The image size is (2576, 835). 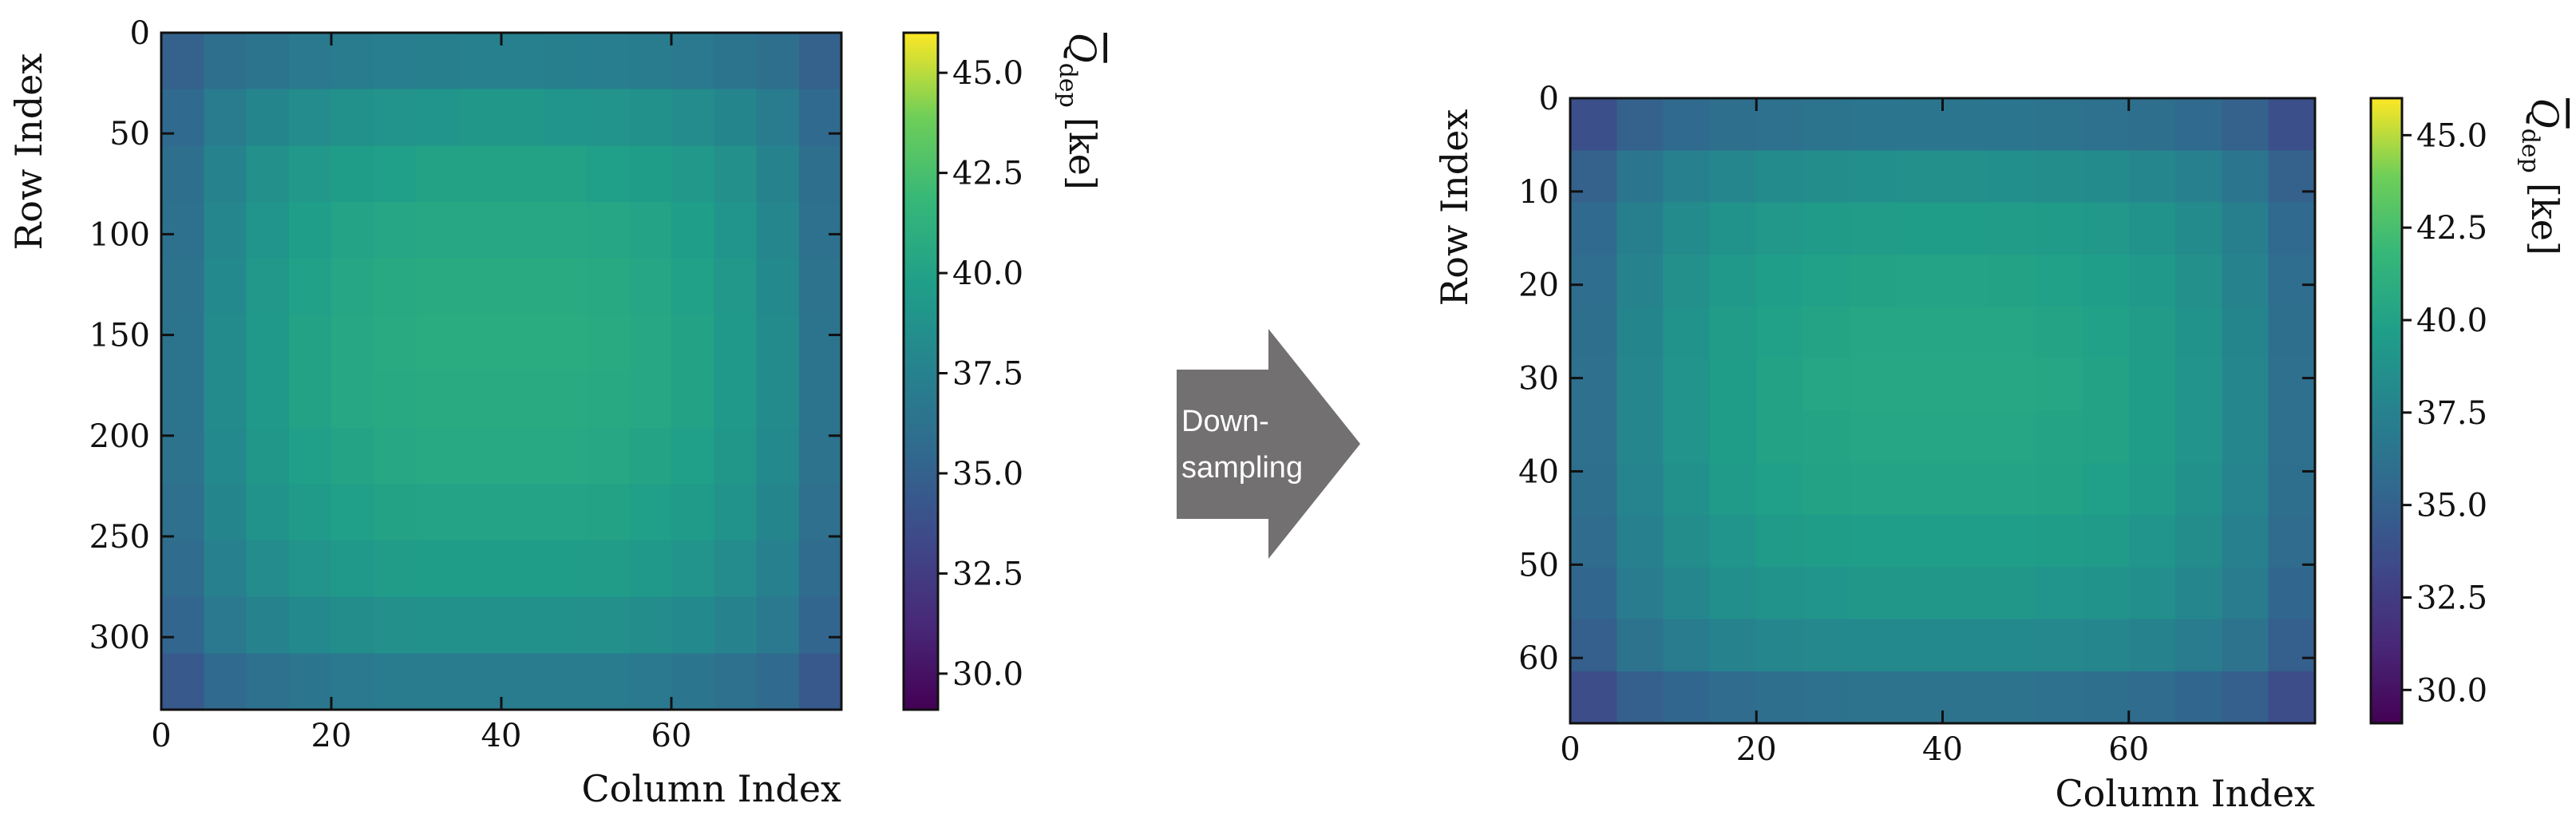 I want to click on y-tick-label: 200, so click(x=119, y=437).